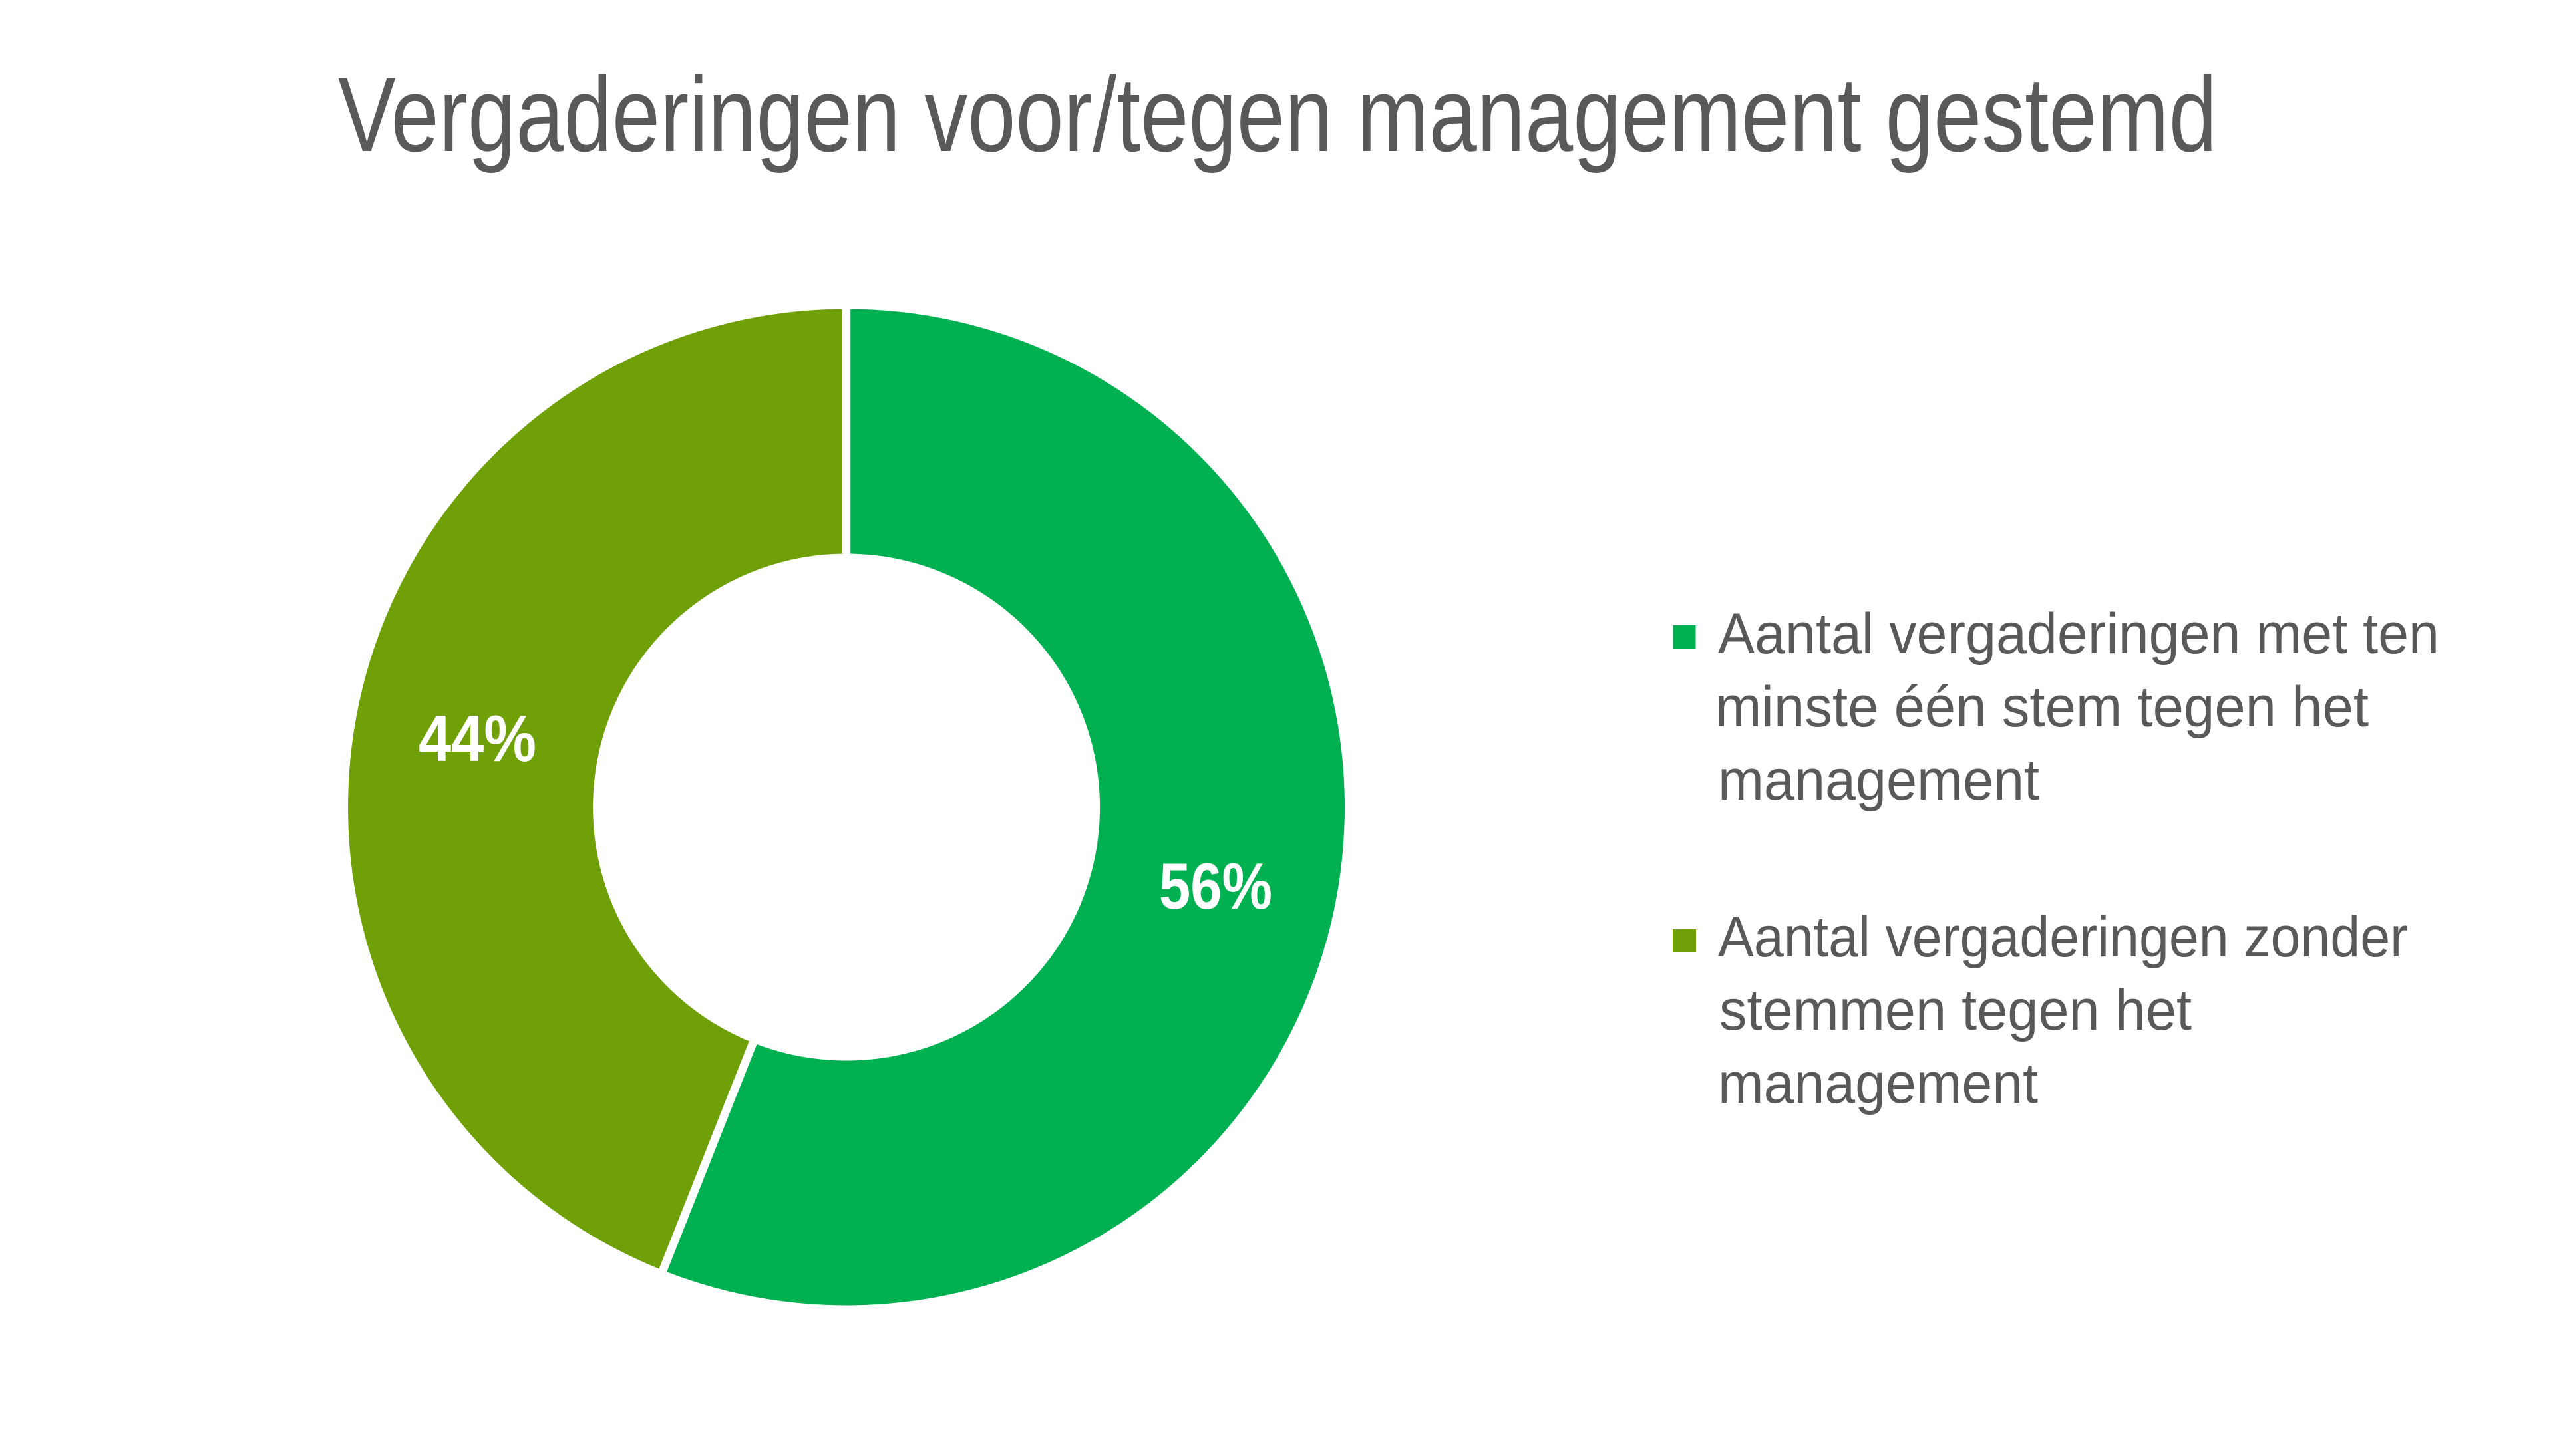 Image resolution: width=2555 pixels, height=1456 pixels. I want to click on svg-text: stemmen tegen het, so click(1955, 1010).